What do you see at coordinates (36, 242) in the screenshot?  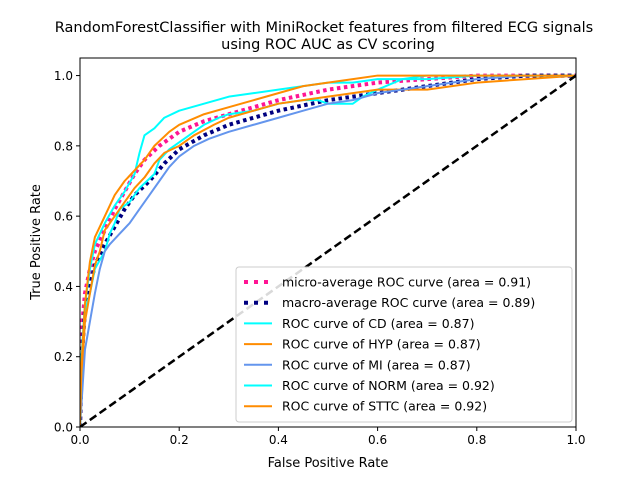 I see `y-axis-label: True Positive Rate` at bounding box center [36, 242].